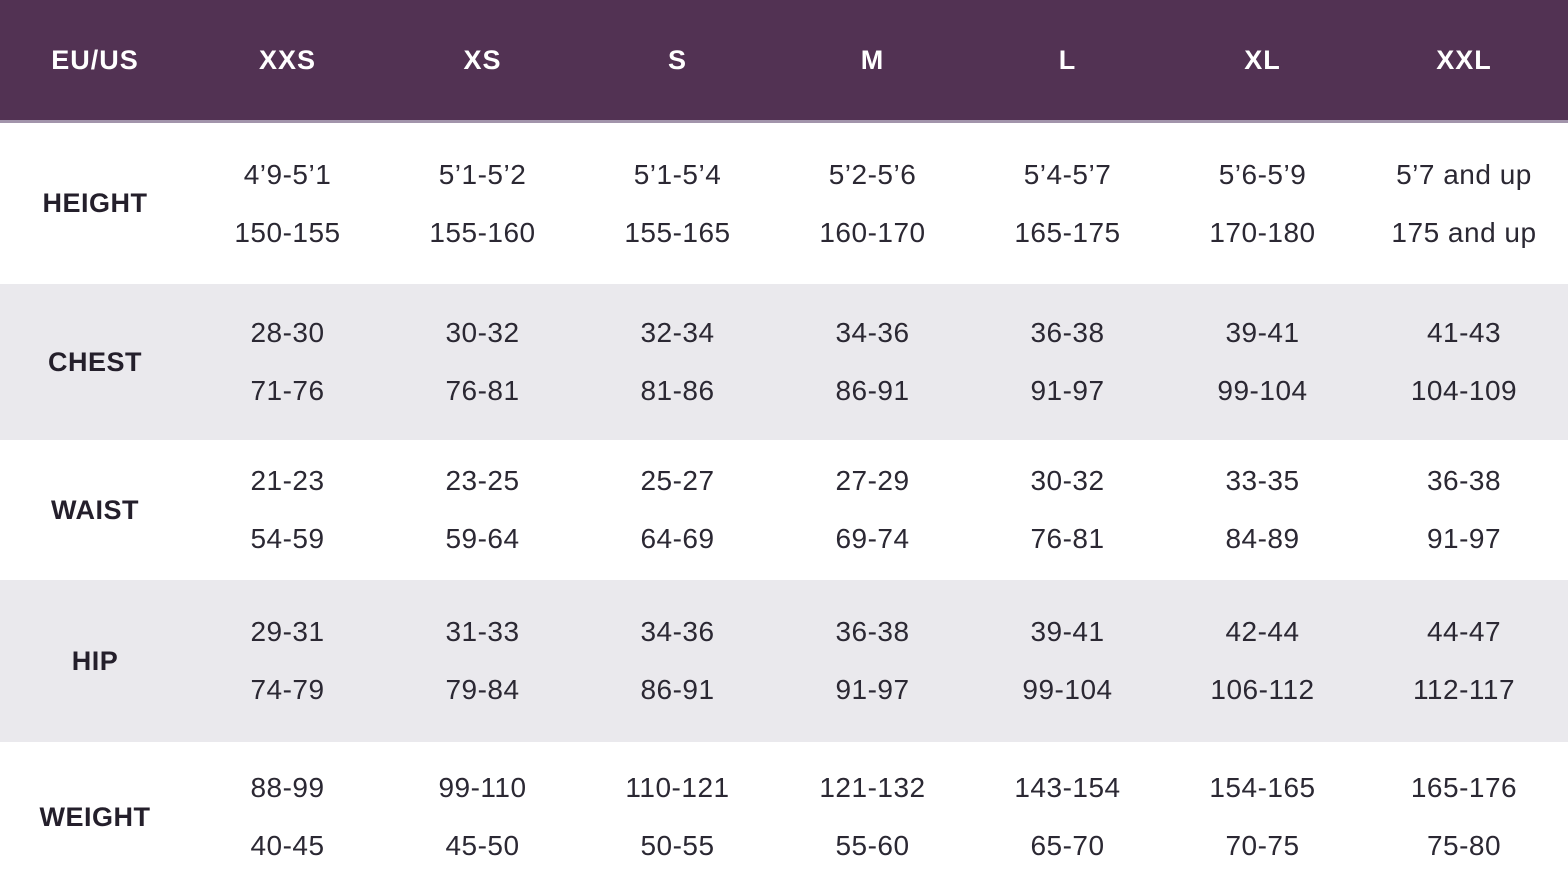 This screenshot has height=892, width=1568. Describe the element at coordinates (95, 203) in the screenshot. I see `row-label-height: HEIGHT` at that location.